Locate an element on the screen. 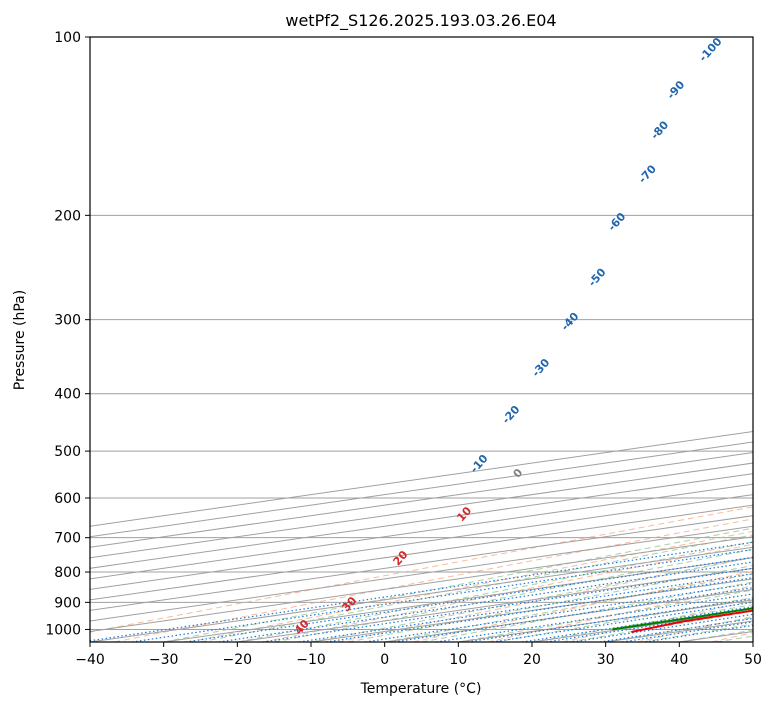 The height and width of the screenshot is (708, 775). y-tick-label: 200 is located at coordinates (67, 216).